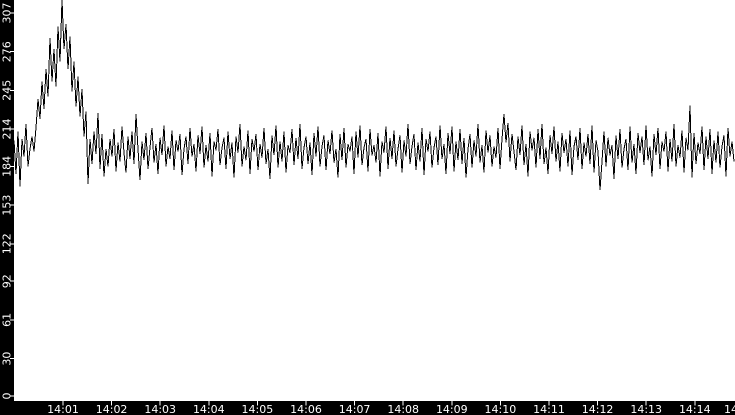  What do you see at coordinates (209, 409) in the screenshot?
I see `x-tick-label: 14:04` at bounding box center [209, 409].